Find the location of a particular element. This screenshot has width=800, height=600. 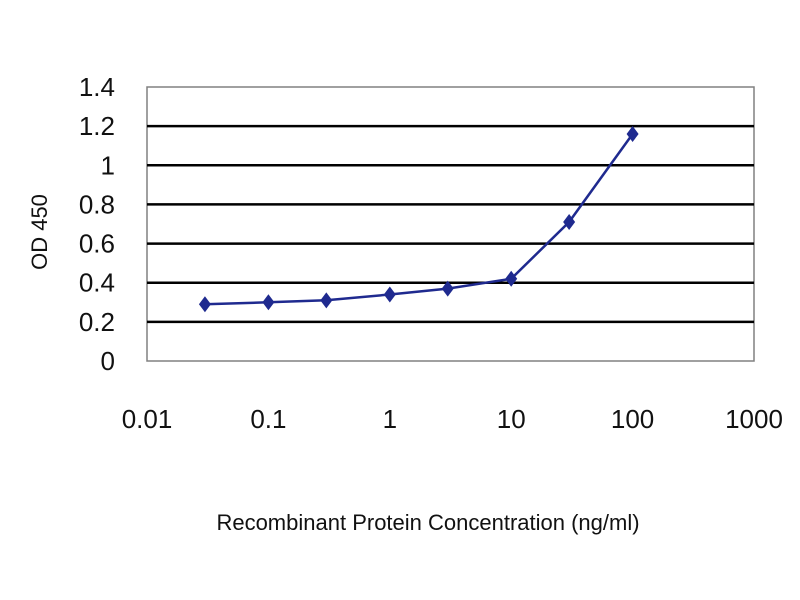

y-tick-label: 0.4 is located at coordinates (97, 283).